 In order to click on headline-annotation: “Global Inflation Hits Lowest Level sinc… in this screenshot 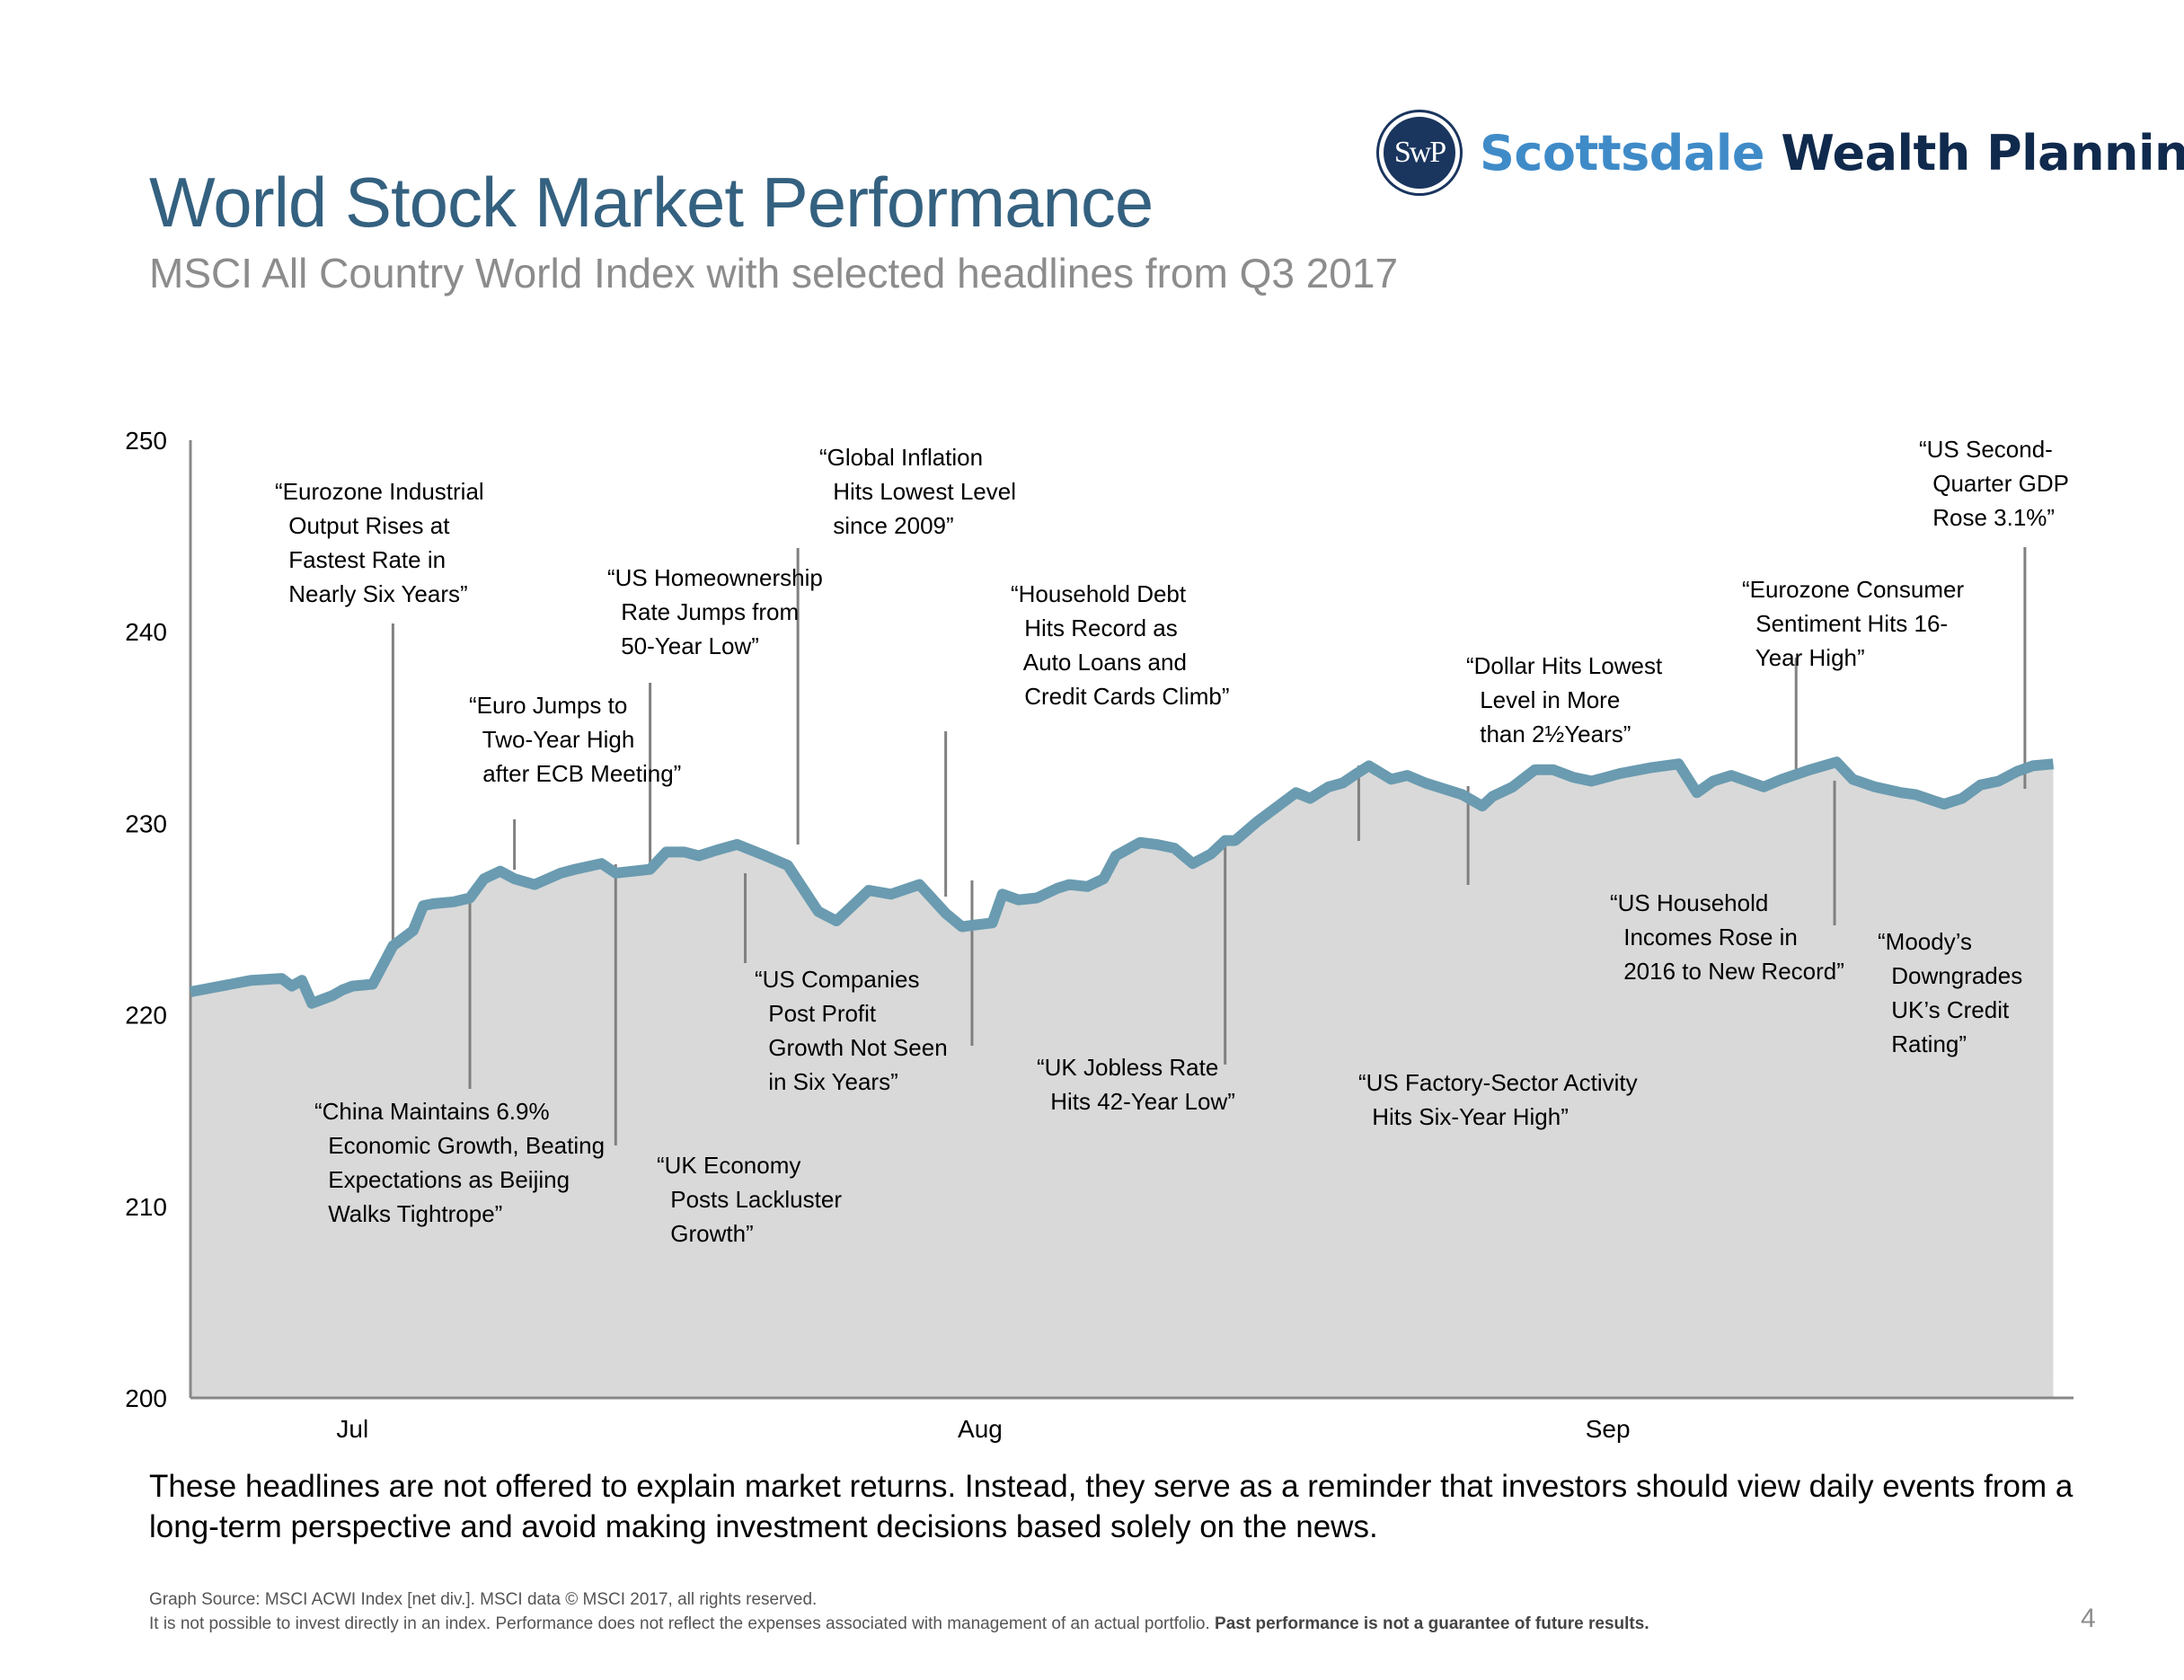, I will do `click(917, 491)`.